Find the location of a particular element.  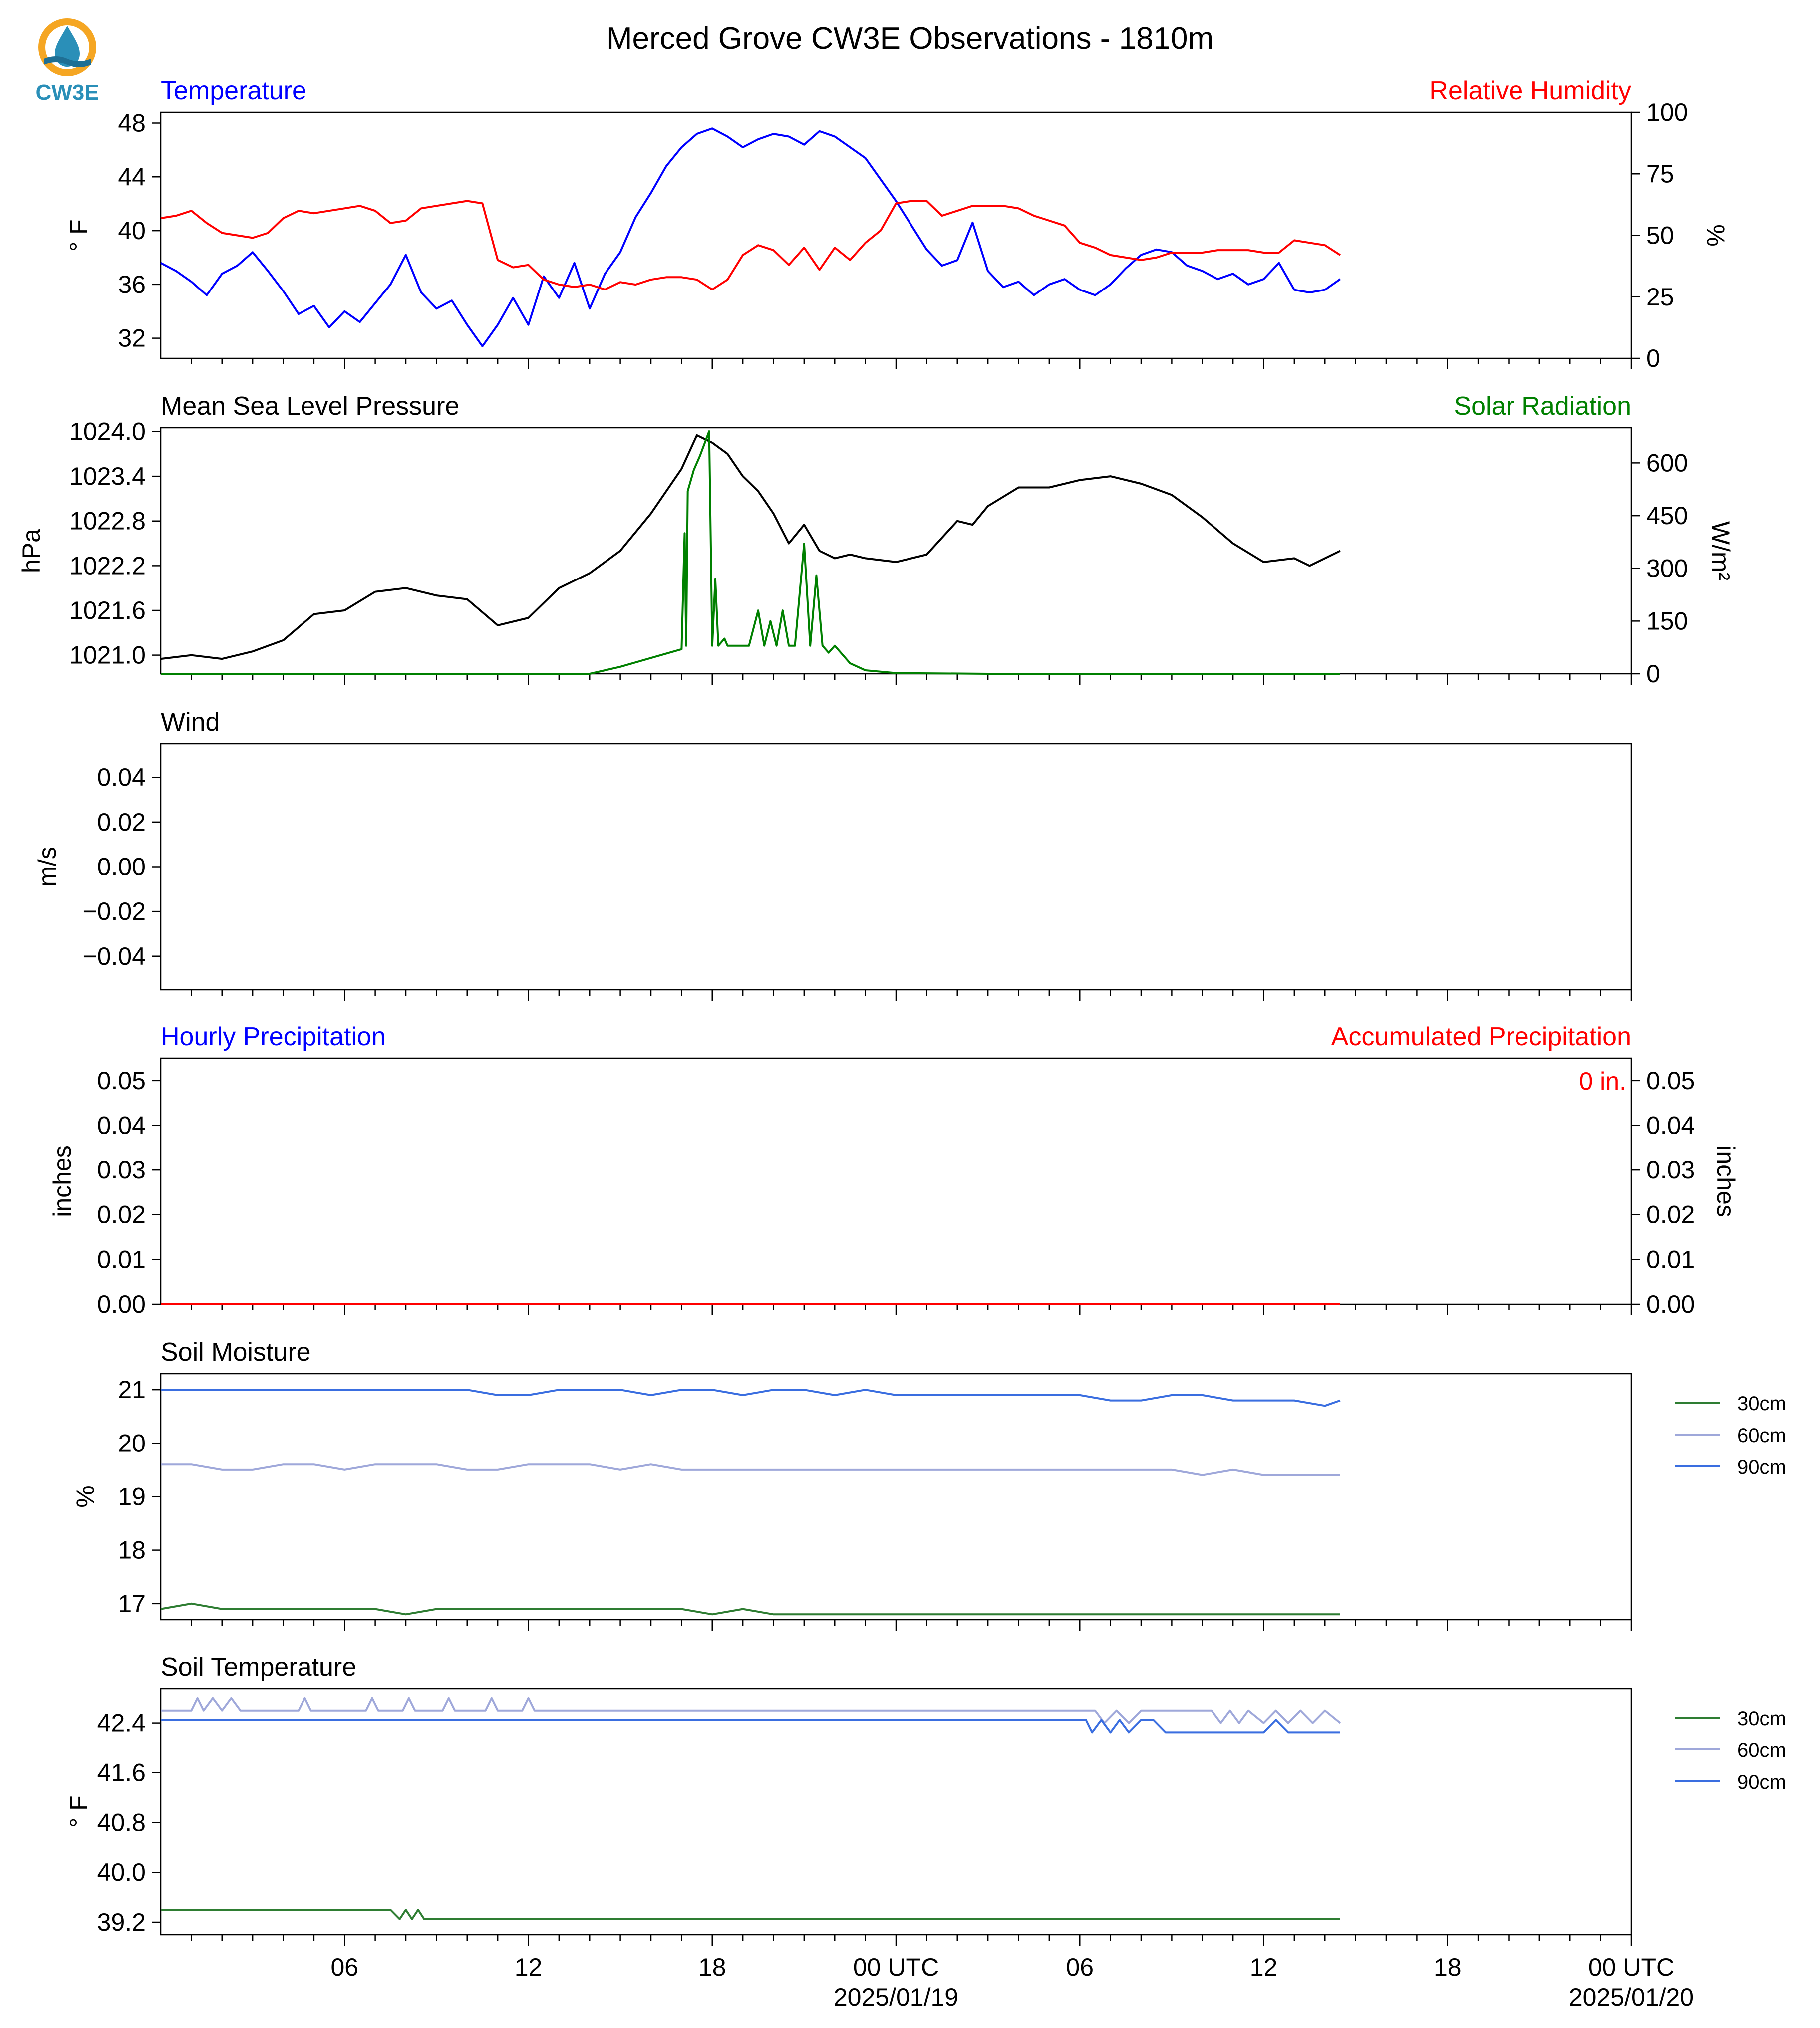

y-tick-label-right: 150 is located at coordinates (1667, 621).